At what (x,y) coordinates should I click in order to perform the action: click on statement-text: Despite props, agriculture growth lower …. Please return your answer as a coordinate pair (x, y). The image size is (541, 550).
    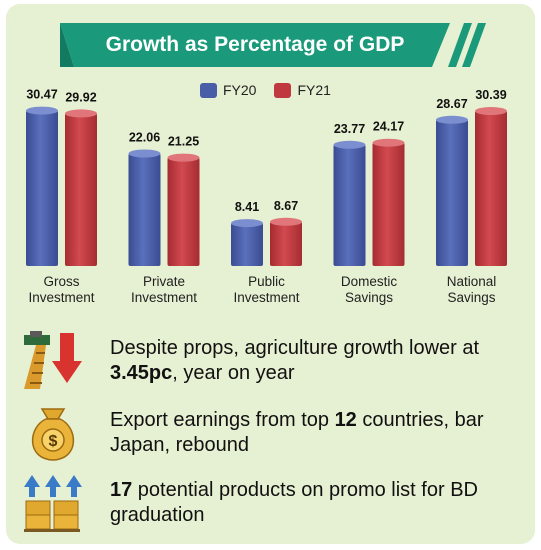
    Looking at the image, I should click on (315, 361).